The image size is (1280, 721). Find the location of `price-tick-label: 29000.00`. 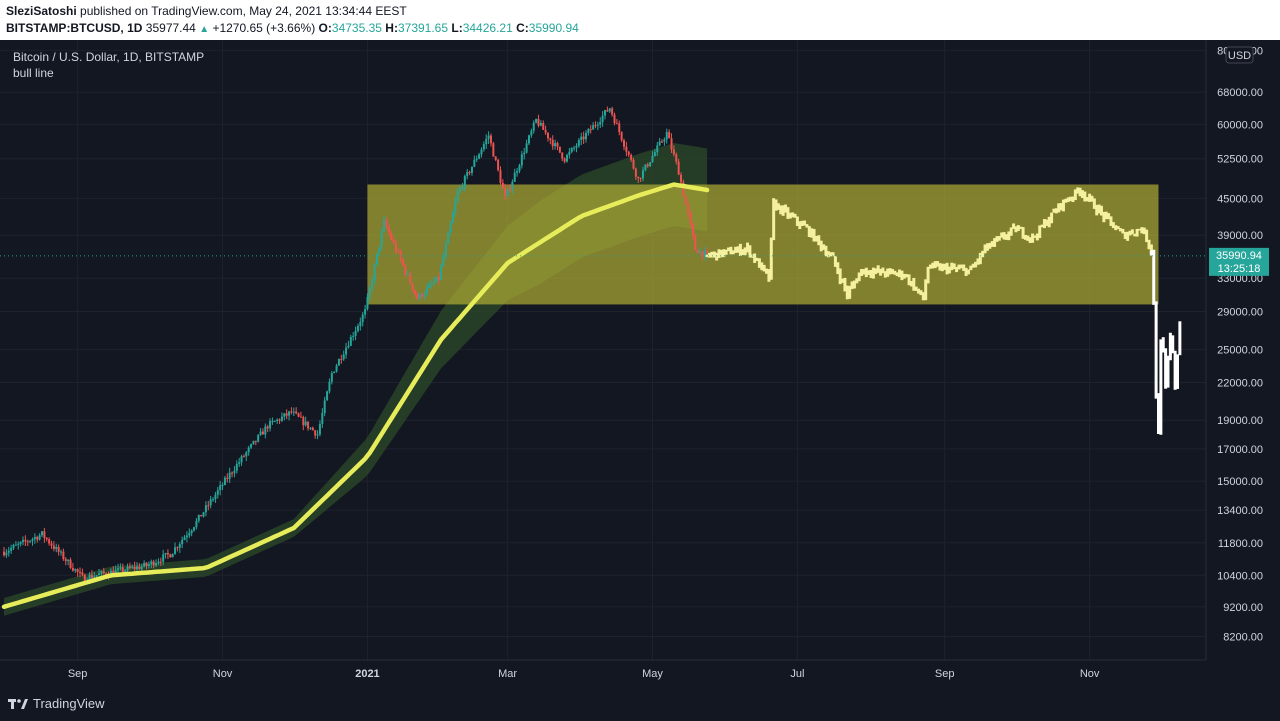

price-tick-label: 29000.00 is located at coordinates (1240, 312).